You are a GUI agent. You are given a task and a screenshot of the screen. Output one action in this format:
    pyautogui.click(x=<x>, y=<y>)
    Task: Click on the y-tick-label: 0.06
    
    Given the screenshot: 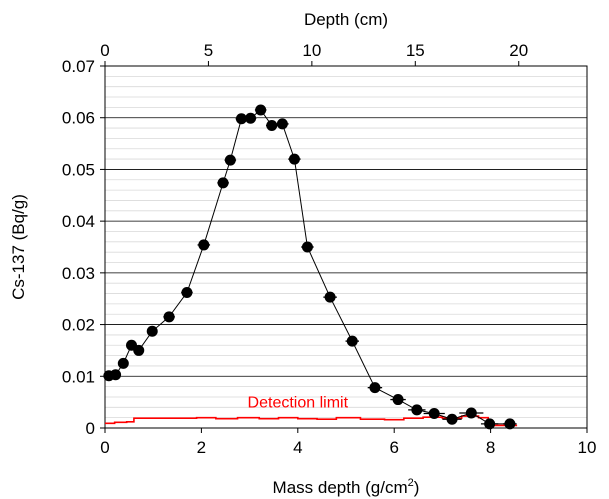 What is the action you would take?
    pyautogui.click(x=78, y=118)
    